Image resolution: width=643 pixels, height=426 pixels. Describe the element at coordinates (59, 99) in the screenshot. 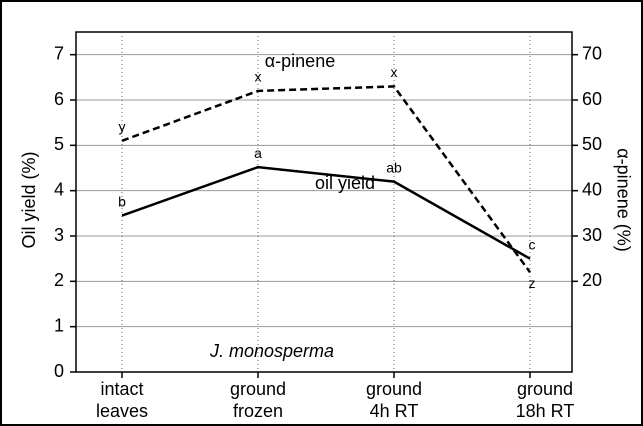

I see `y-tick-label: 6` at that location.